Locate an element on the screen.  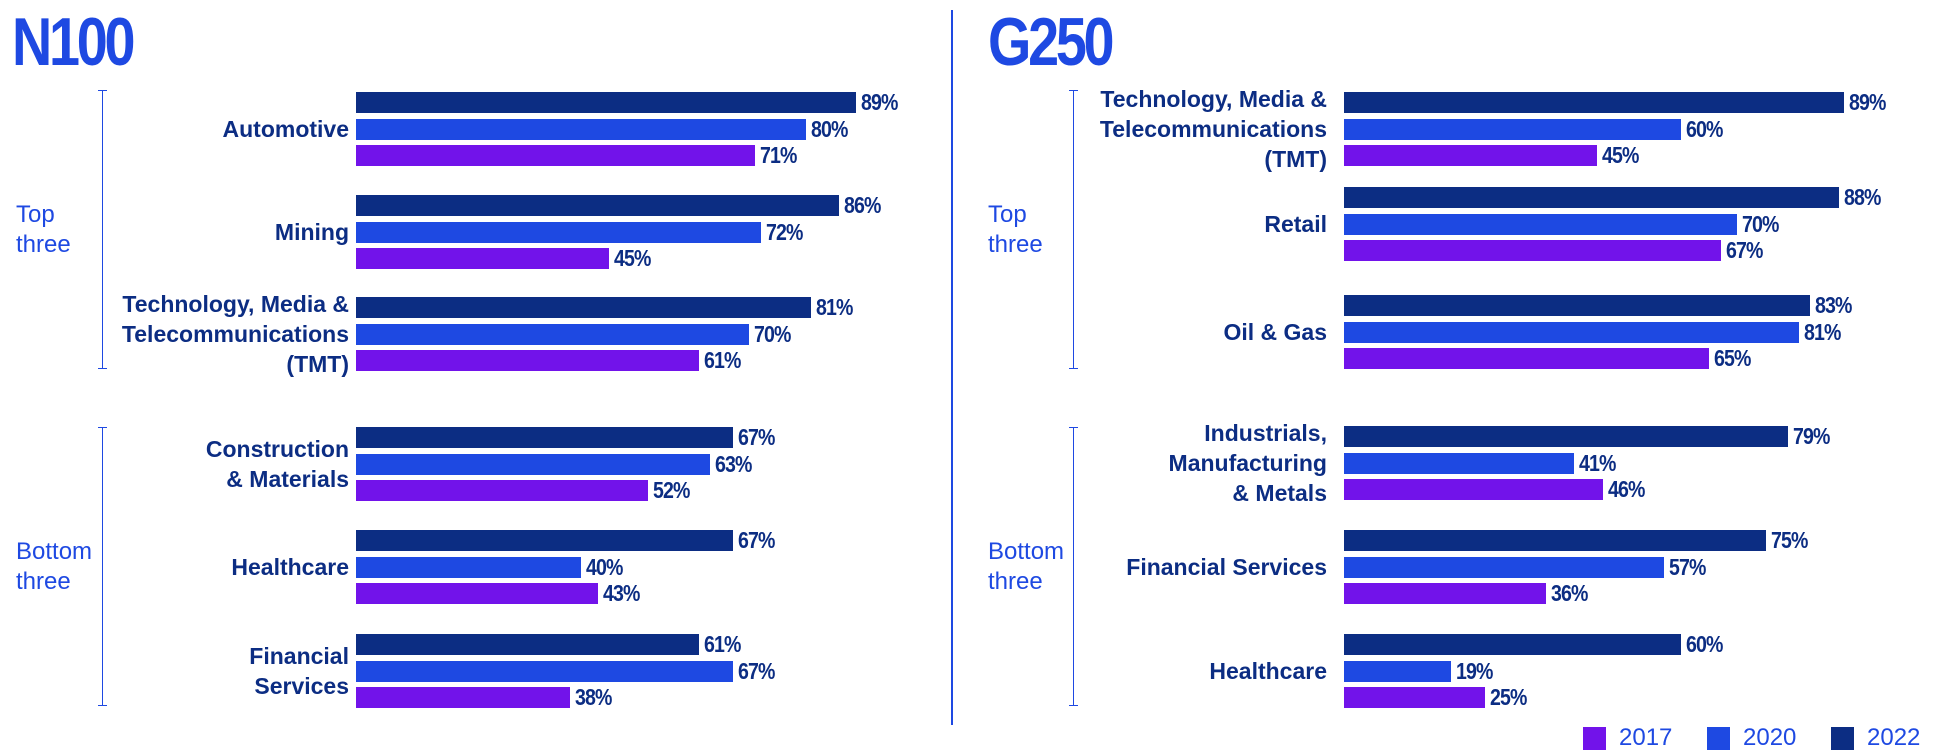
value-label: 38% is located at coordinates (593, 697).